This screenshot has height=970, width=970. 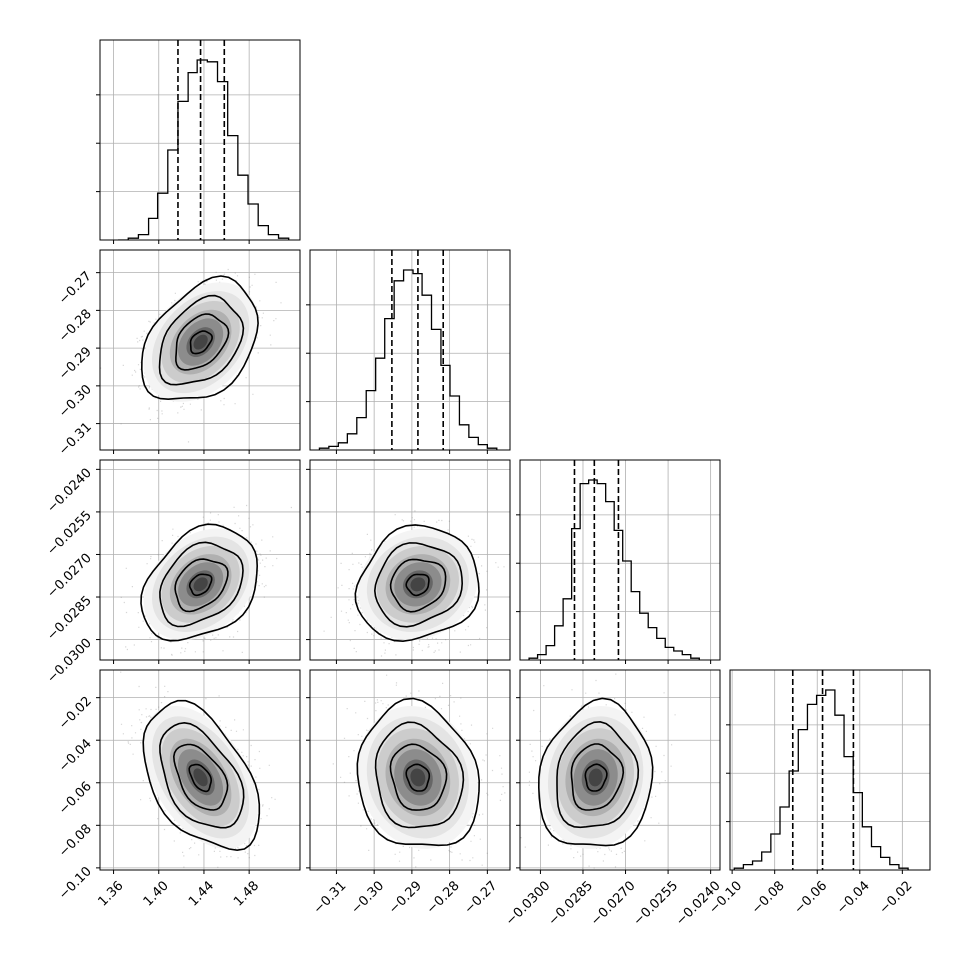 I want to click on x-tick-label: −0.0270, so click(x=613, y=903).